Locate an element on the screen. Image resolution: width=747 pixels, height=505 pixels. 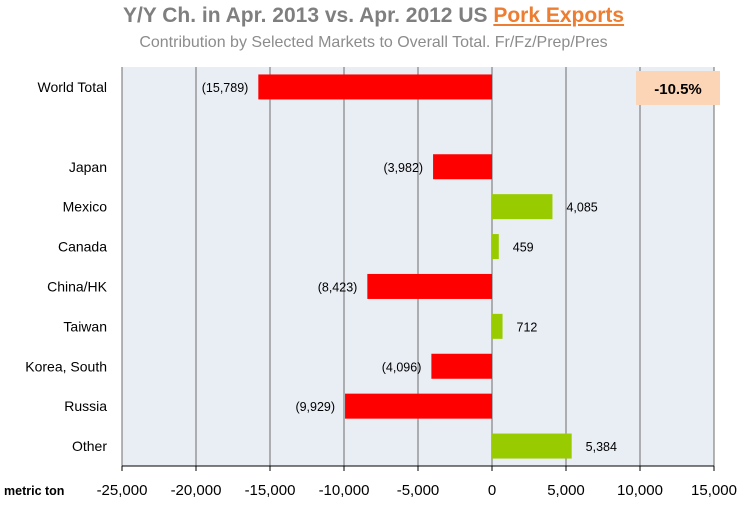
callout-value: -10.5% is located at coordinates (678, 89).